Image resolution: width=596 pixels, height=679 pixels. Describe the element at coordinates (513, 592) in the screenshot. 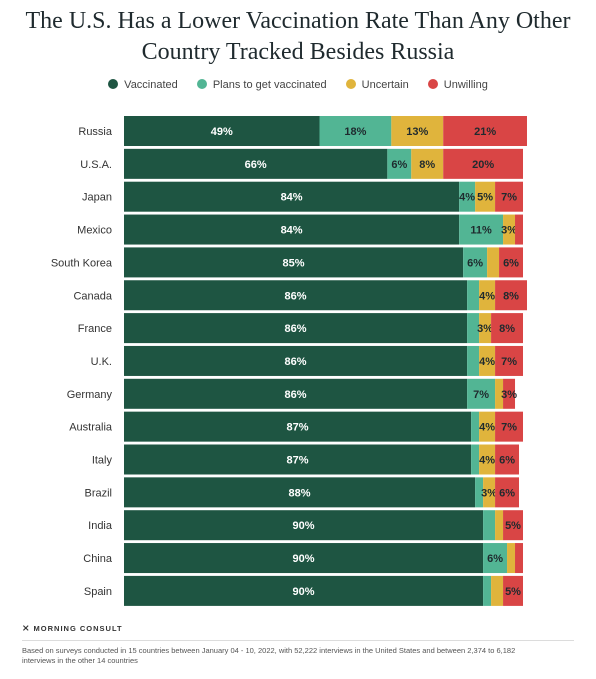

I see `data-label-spain-3: 5%` at that location.